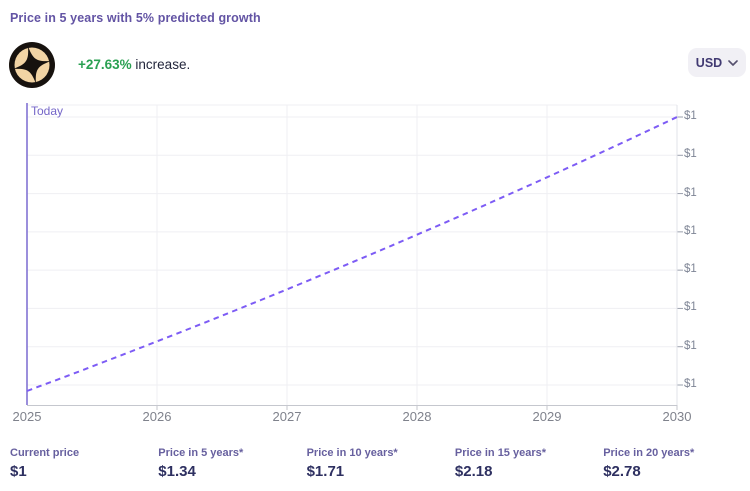 This screenshot has width=750, height=491. I want to click on today-label: Today, so click(47, 111).